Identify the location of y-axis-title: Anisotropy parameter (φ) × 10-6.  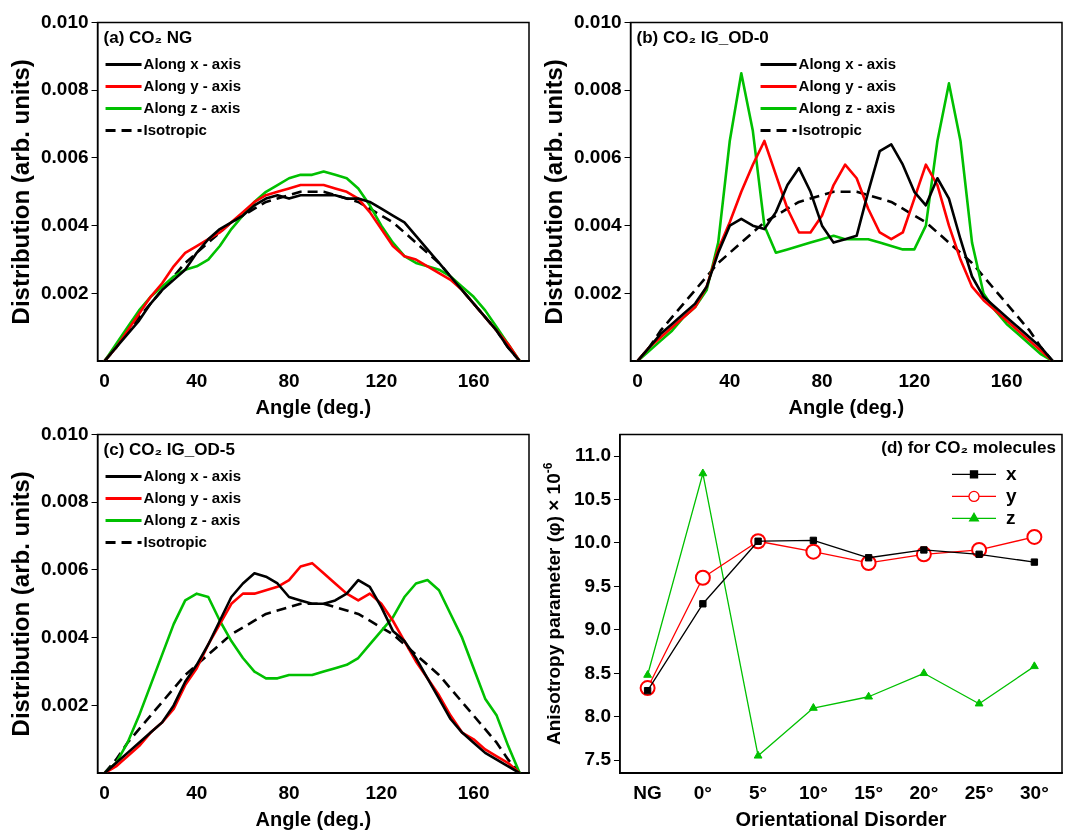
(552, 604).